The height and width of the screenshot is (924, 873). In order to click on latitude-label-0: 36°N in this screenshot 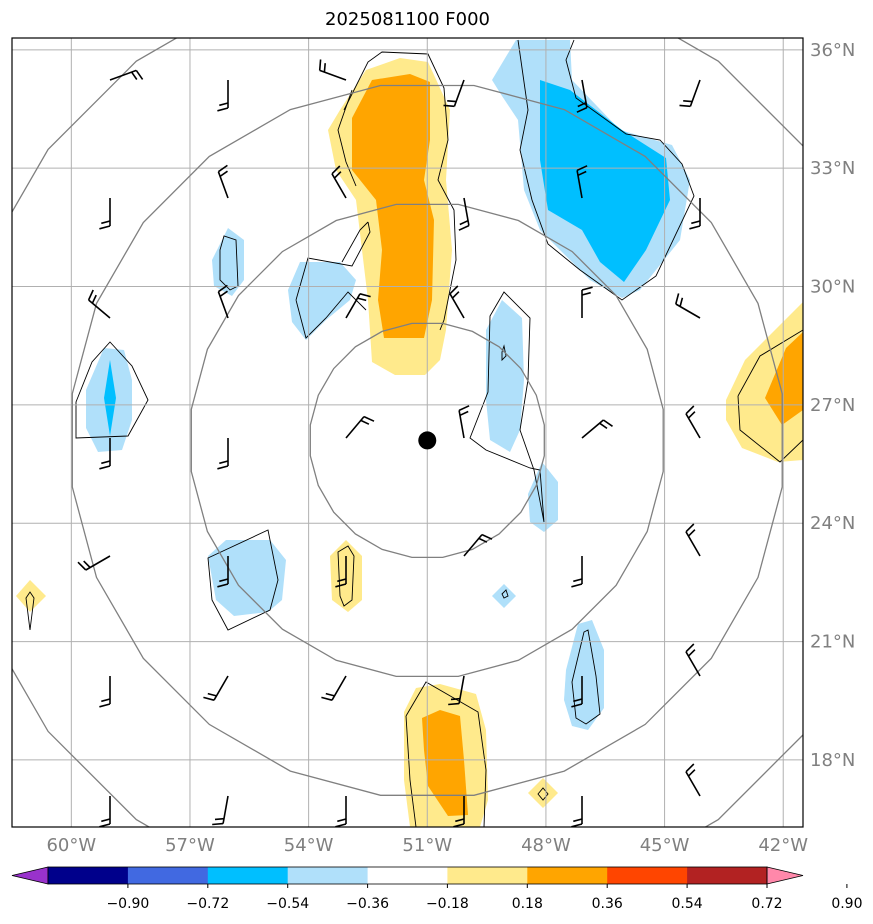, I will do `click(832, 50)`.